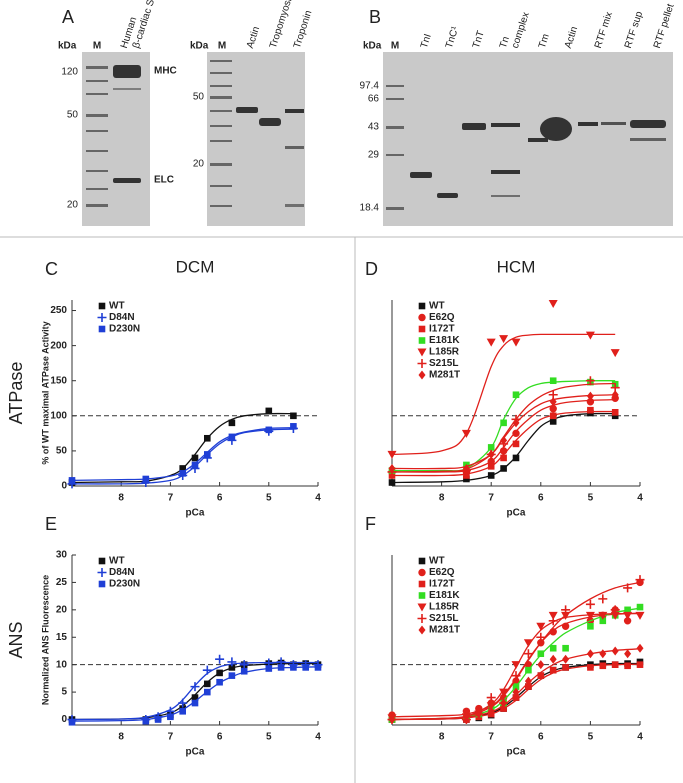 The width and height of the screenshot is (683, 783). What do you see at coordinates (453, 37) in the screenshot?
I see `lane-label: TnC¹` at bounding box center [453, 37].